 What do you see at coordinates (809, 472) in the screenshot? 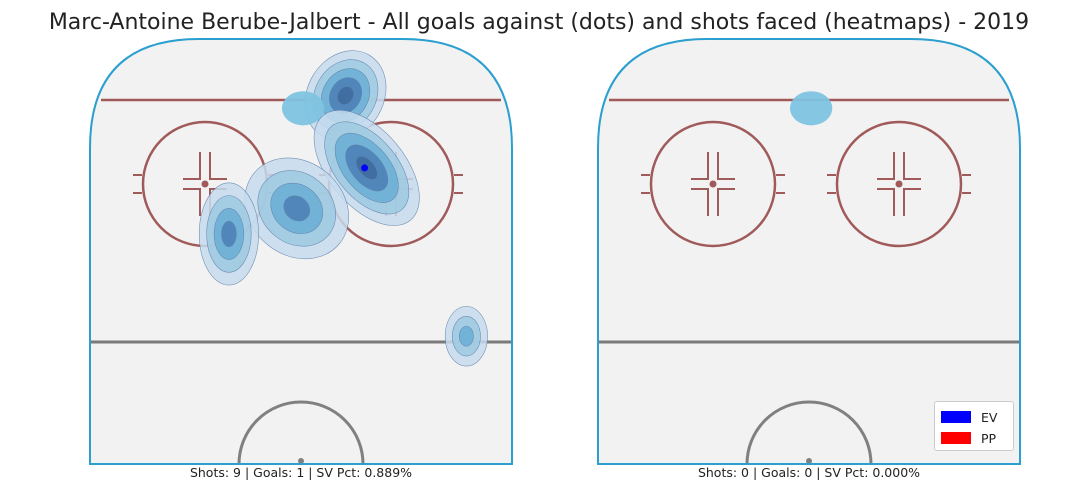
I see `caption-right: Shots: 0 | Goals: 0 | SV Pct: 0.000%` at bounding box center [809, 472].